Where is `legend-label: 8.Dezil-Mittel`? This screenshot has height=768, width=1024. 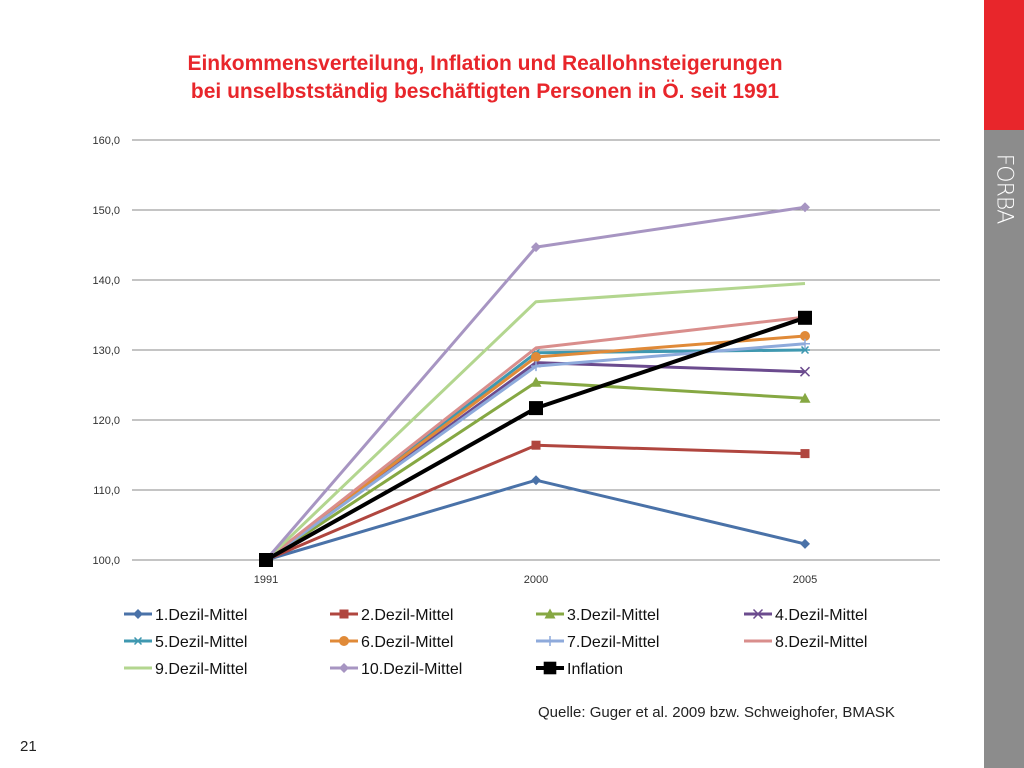
legend-label: 8.Dezil-Mittel is located at coordinates (821, 642).